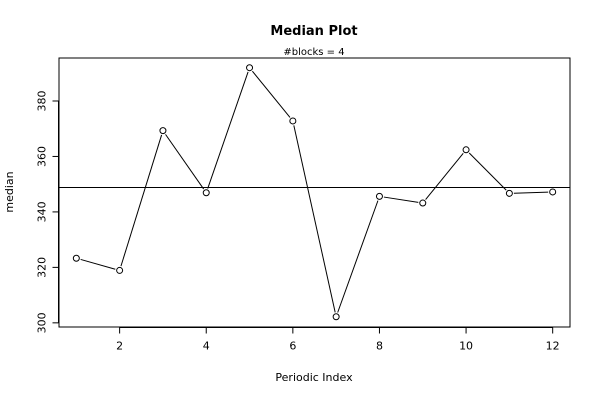 Image resolution: width=599 pixels, height=400 pixels. Describe the element at coordinates (313, 52) in the screenshot. I see `chart-subtitle: #blocks = 4` at that location.